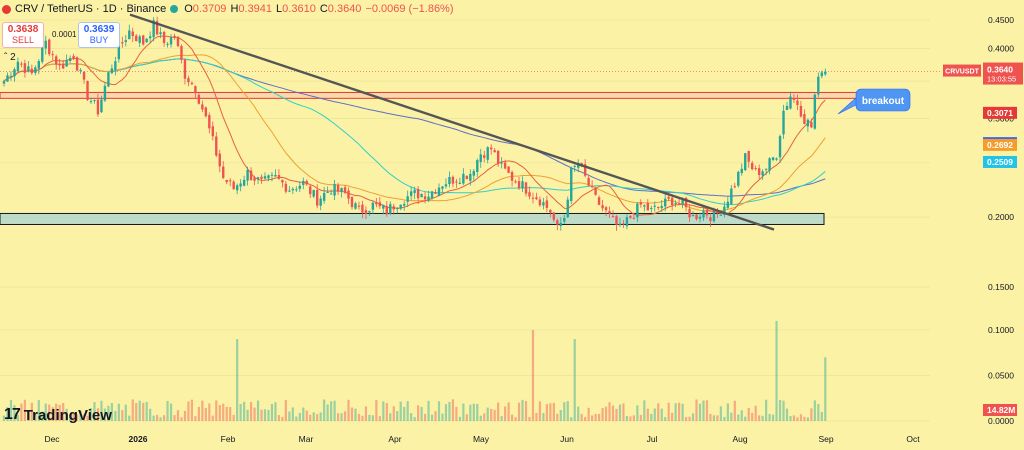 Image resolution: width=1024 pixels, height=450 pixels. I want to click on sell-button: 0.3638 SELL, so click(23, 35).